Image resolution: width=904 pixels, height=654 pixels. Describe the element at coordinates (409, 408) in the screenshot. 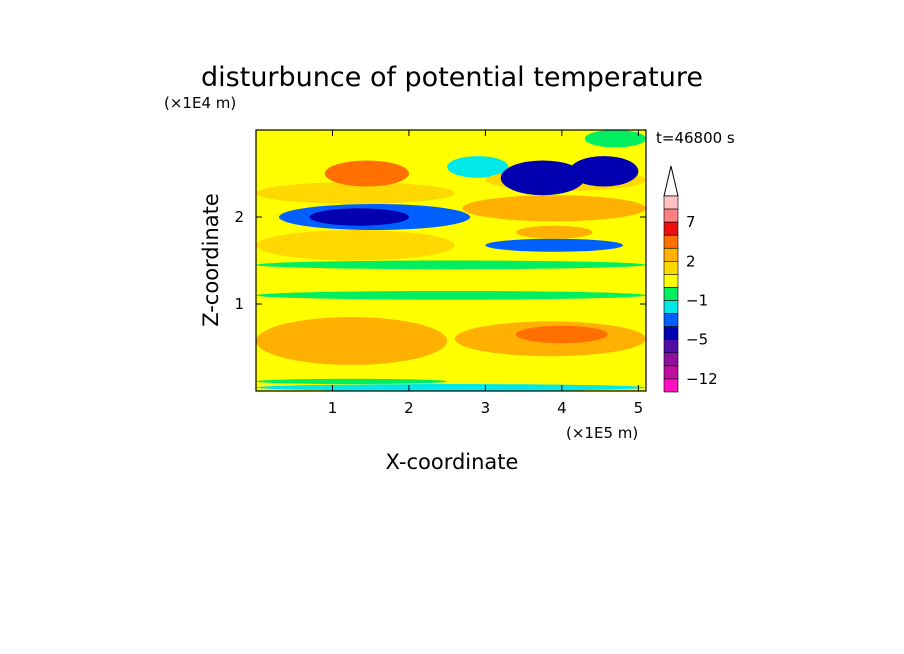

I see `x-tick-label: 2` at that location.